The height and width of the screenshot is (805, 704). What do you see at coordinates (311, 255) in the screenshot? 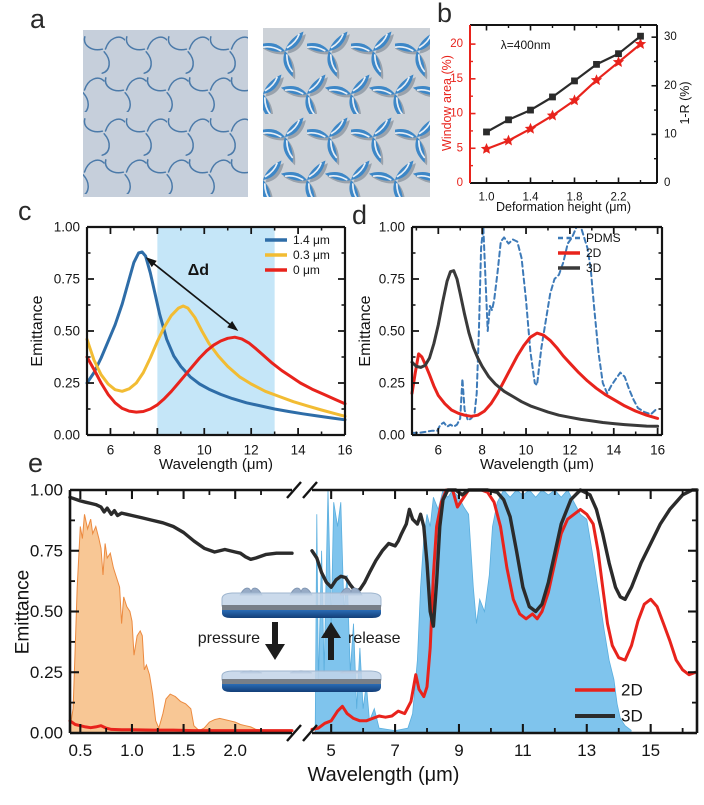
I see `svg-text: 0.3 μm` at bounding box center [311, 255].